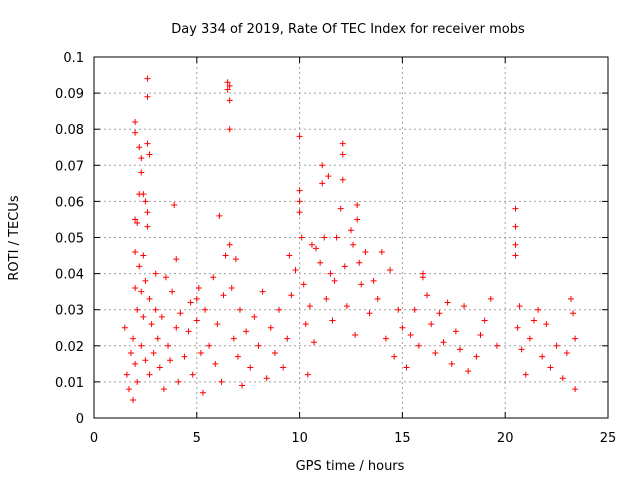 The image size is (640, 480). I want to click on x-tick-label: 5, so click(197, 438).